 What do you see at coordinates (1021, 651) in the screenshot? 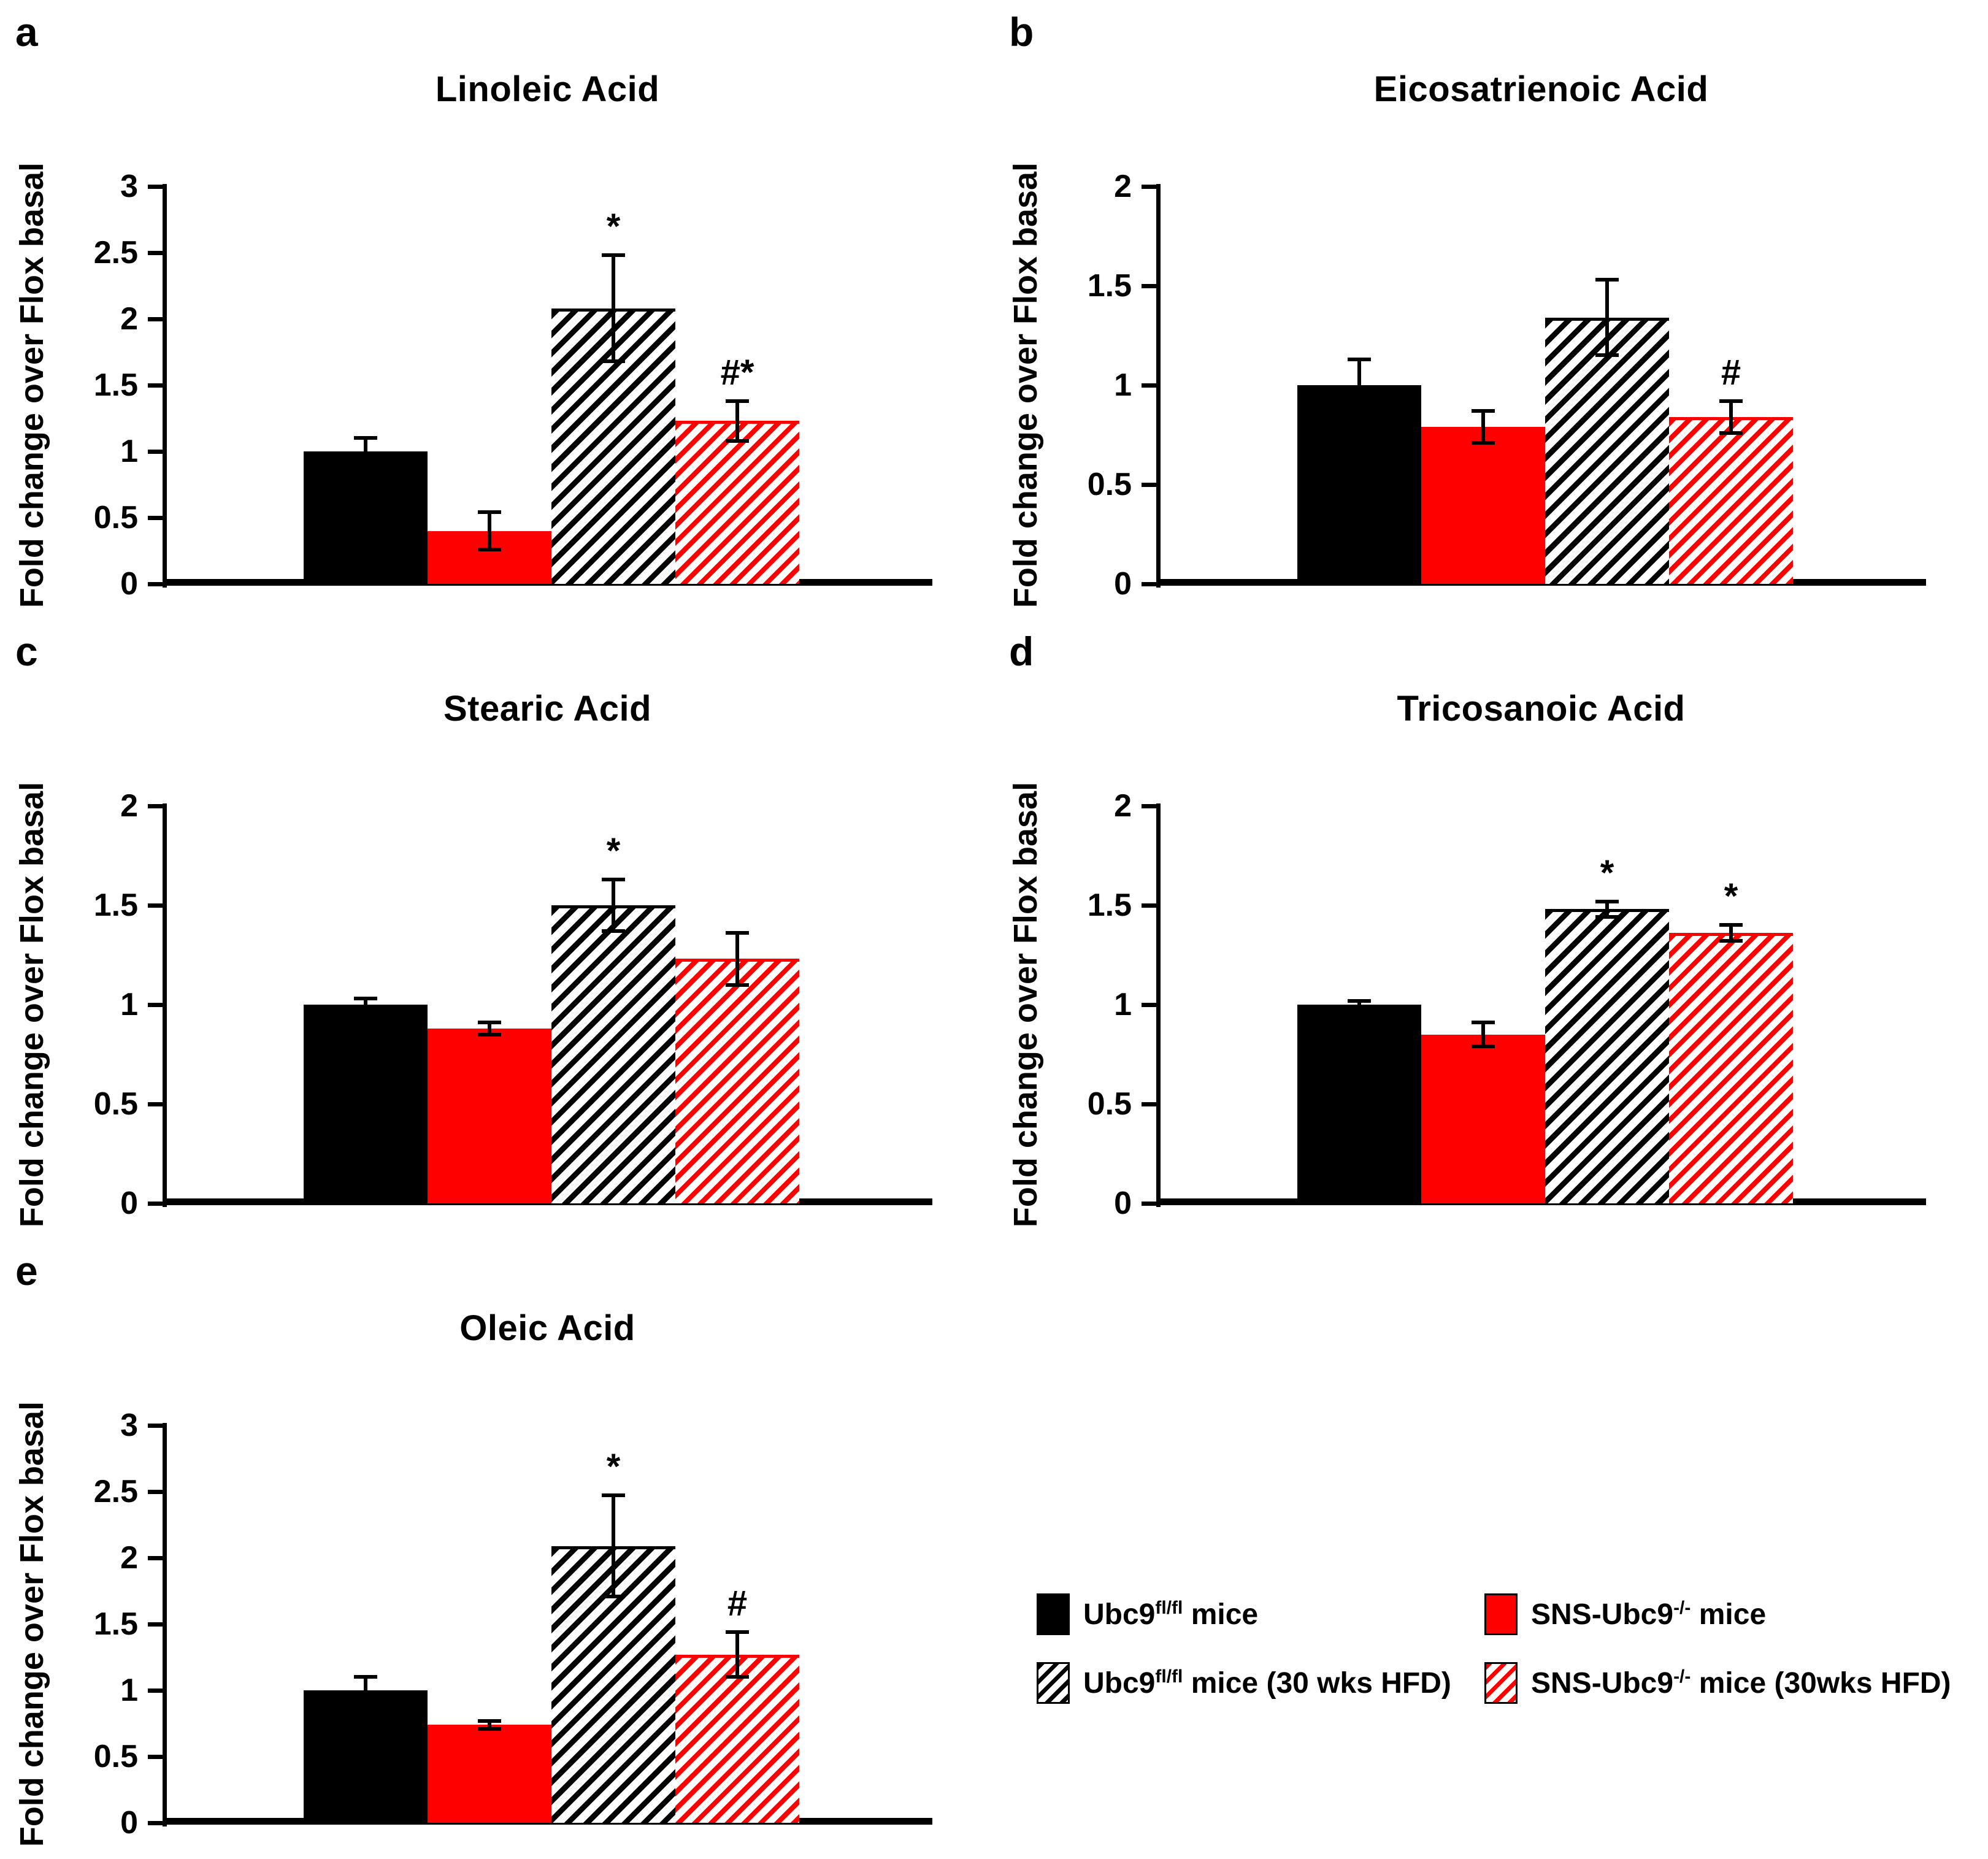
I see `panel-letter-d: d` at bounding box center [1021, 651].